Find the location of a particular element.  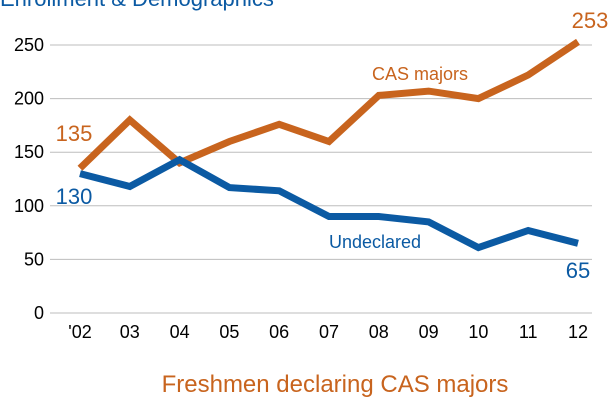

y-tick-label: 200 is located at coordinates (29, 99).